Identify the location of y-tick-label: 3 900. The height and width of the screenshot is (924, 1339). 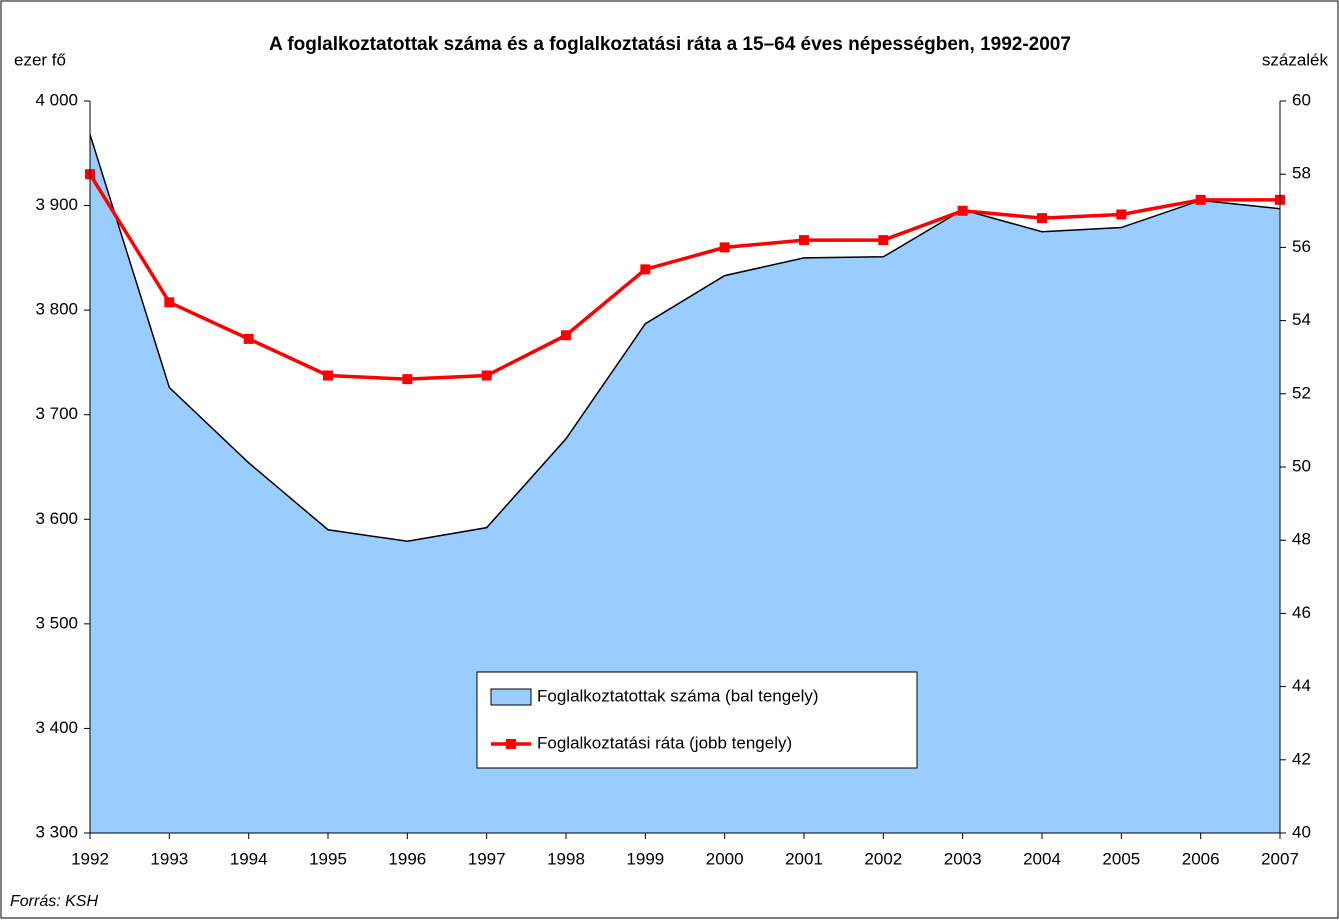
(56, 204).